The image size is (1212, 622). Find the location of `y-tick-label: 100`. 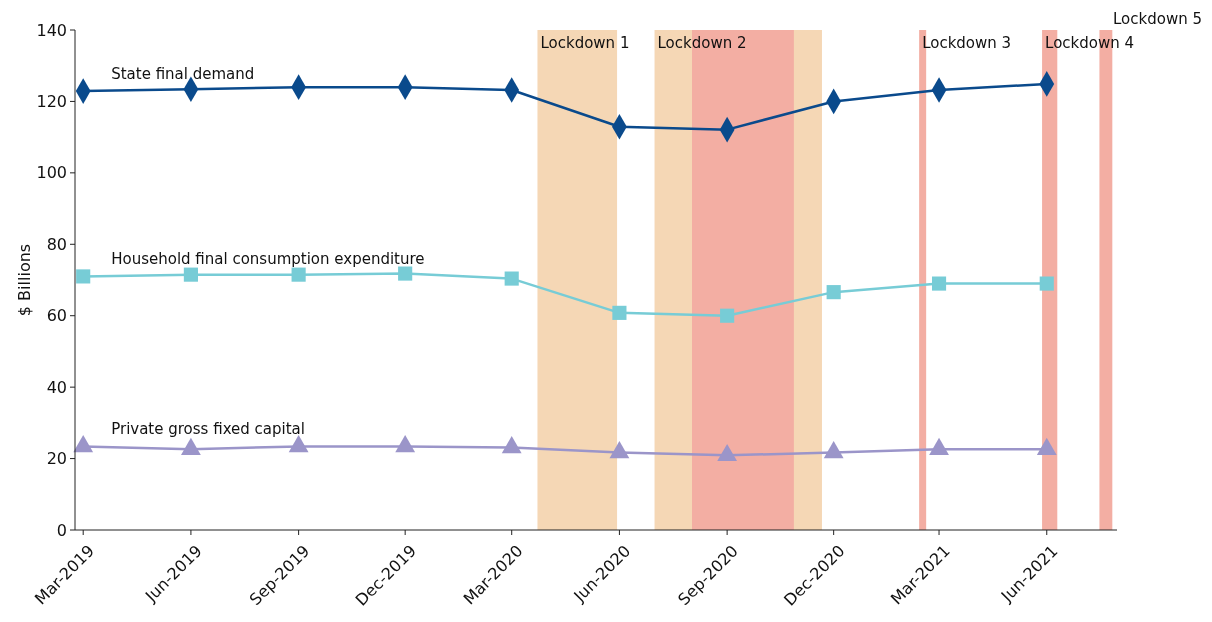

y-tick-label: 100 is located at coordinates (51, 173).